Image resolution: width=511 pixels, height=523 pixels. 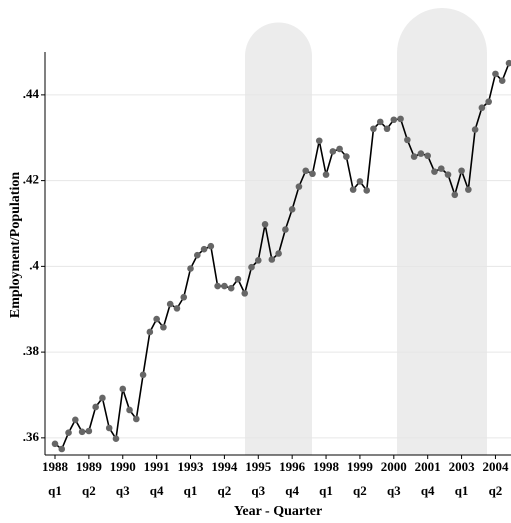 I want to click on x-tick-label: 2001, so click(x=428, y=466).